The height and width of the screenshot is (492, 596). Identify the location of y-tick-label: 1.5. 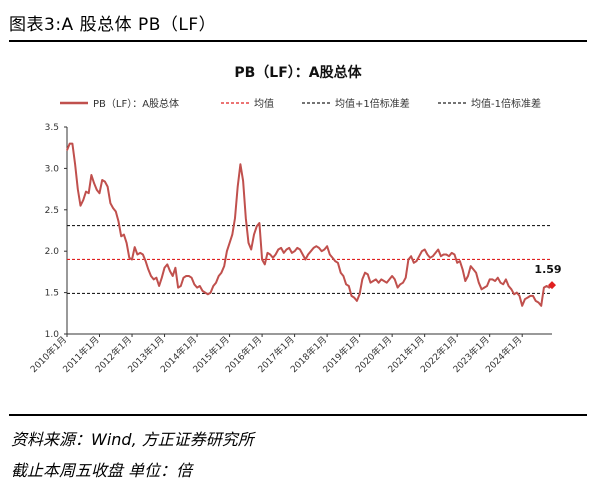
(52, 294).